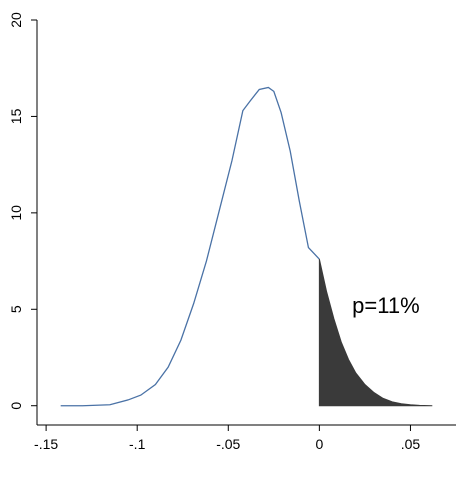 The width and height of the screenshot is (474, 479). What do you see at coordinates (16, 20) in the screenshot?
I see `y-tick-label: 20` at bounding box center [16, 20].